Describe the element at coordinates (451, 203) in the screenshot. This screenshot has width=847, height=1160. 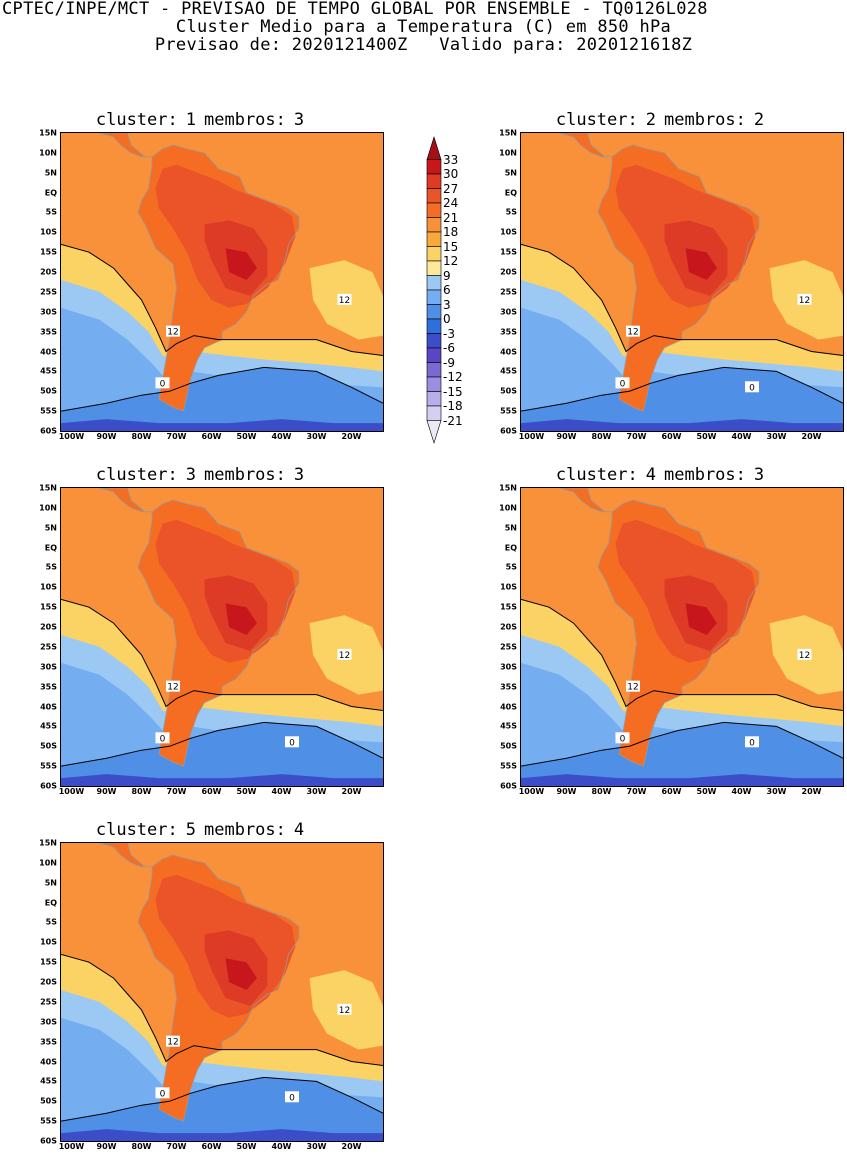
I see `colorbar-label: 24` at that location.